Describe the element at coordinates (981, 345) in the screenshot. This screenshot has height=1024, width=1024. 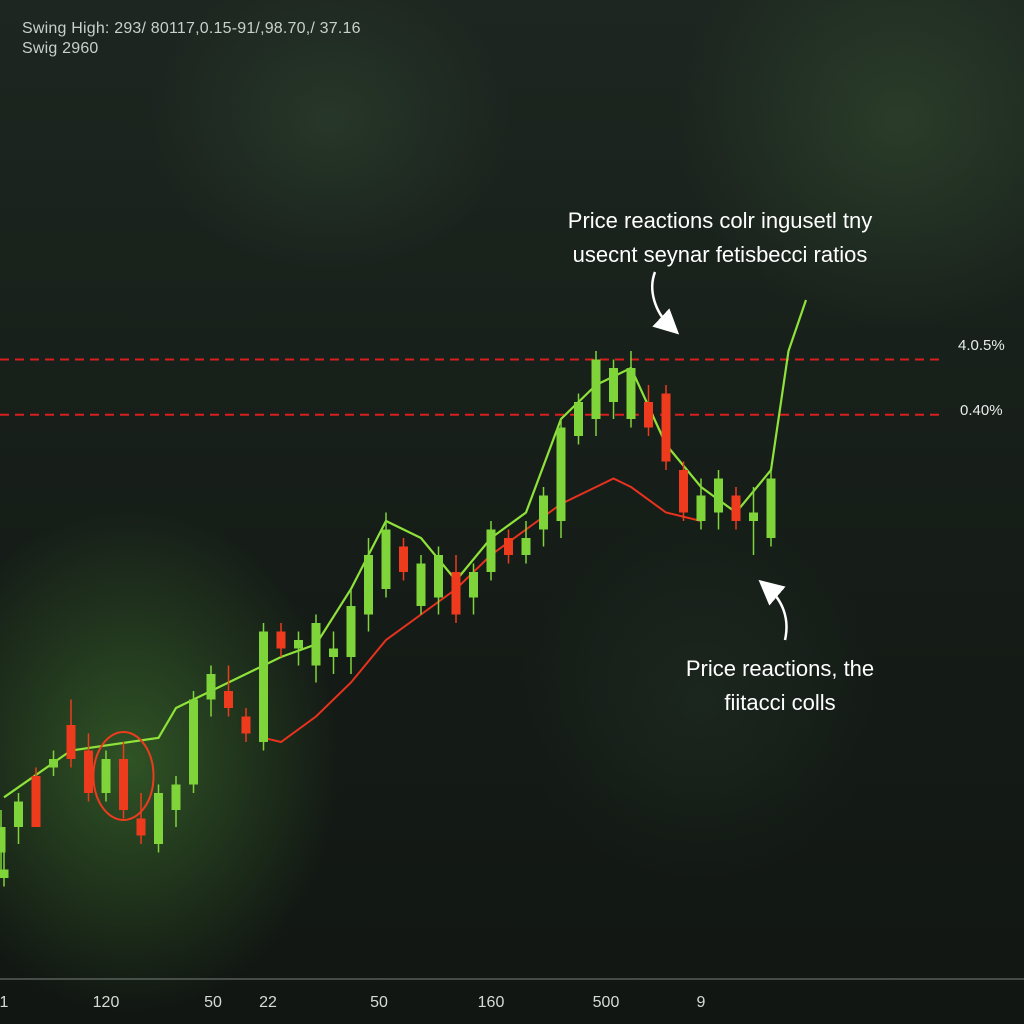
I see `level-label-upper: 4.0.5%` at that location.